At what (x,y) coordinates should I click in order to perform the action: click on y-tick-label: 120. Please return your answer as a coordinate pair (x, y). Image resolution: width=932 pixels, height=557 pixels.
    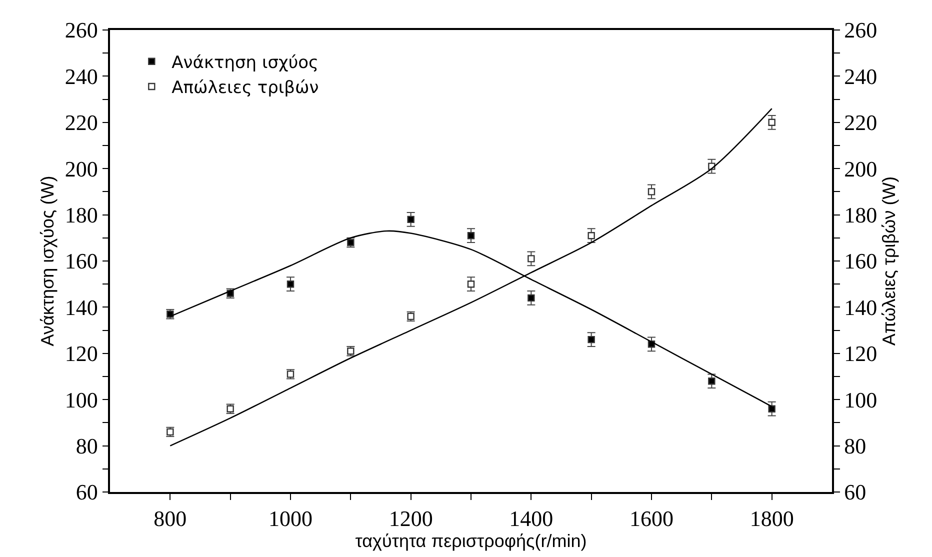
    Looking at the image, I should click on (81, 353).